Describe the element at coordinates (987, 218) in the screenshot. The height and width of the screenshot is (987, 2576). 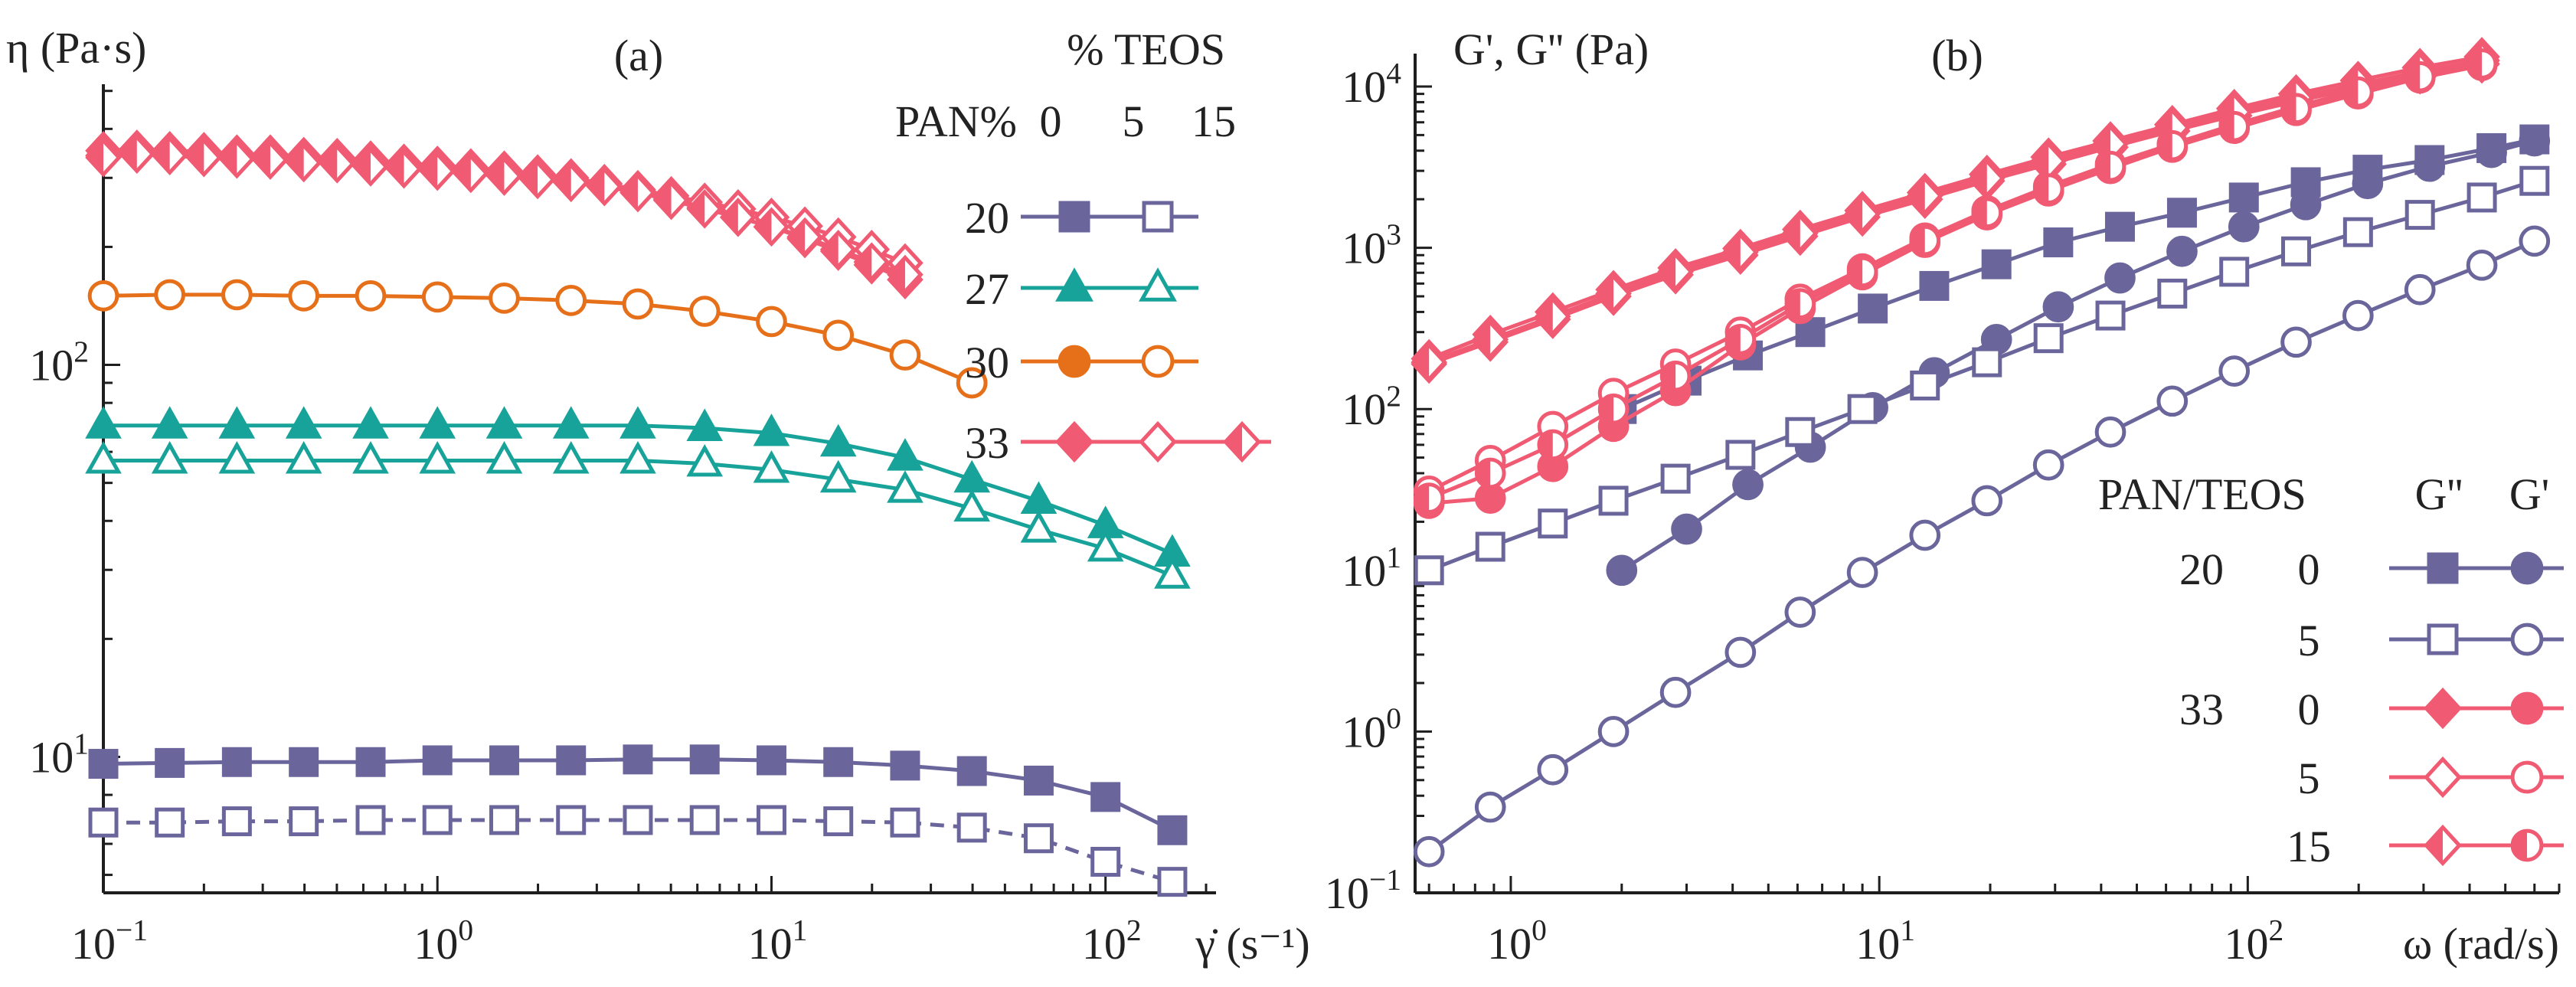
I see `a-legend-row-label: 20` at that location.